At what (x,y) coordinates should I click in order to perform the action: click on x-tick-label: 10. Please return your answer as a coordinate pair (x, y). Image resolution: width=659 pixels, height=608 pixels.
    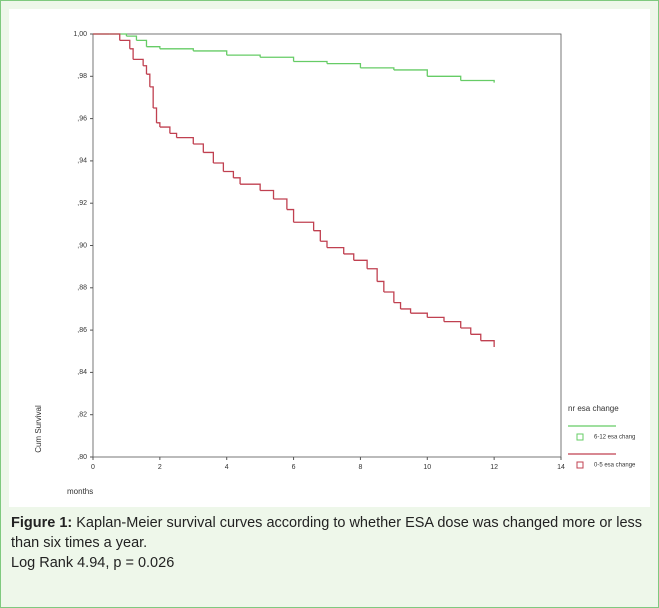
    Looking at the image, I should click on (427, 467).